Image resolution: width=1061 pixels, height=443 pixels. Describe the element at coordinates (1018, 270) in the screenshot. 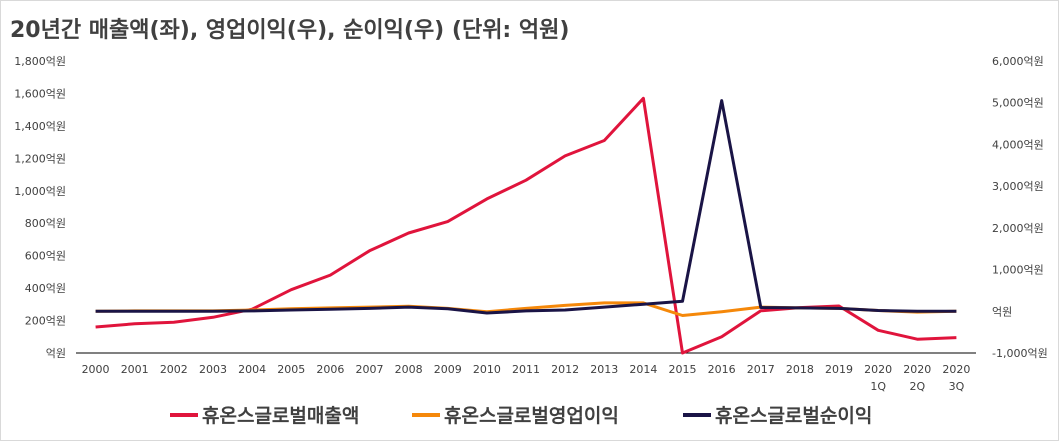

I see `right-axis-tick-label: 1,000억원` at that location.